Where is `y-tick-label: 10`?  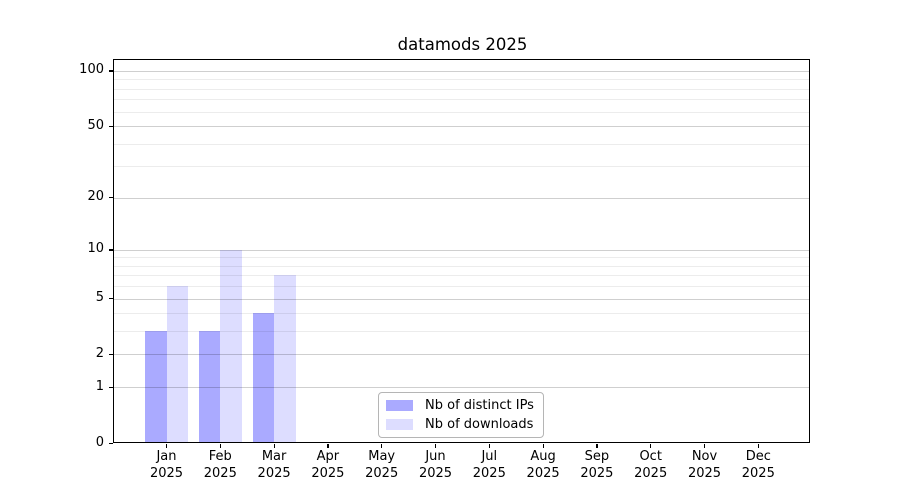 y-tick-label: 10 is located at coordinates (95, 249).